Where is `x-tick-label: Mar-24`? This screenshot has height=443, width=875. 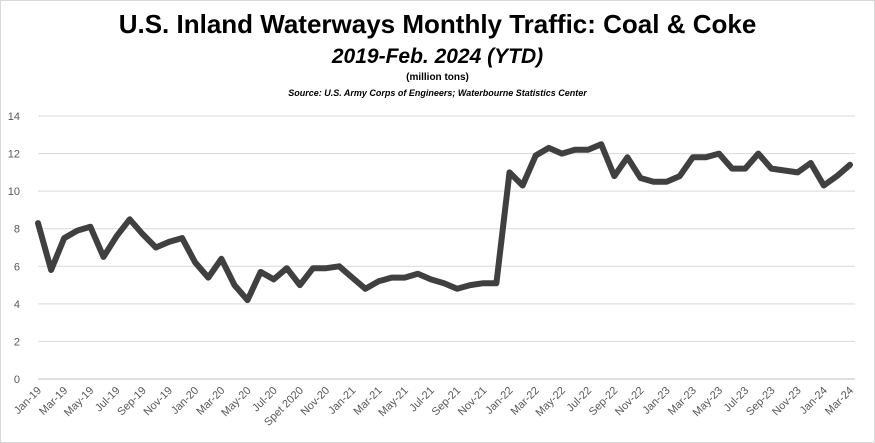 x-tick-label: Mar-24 is located at coordinates (839, 401).